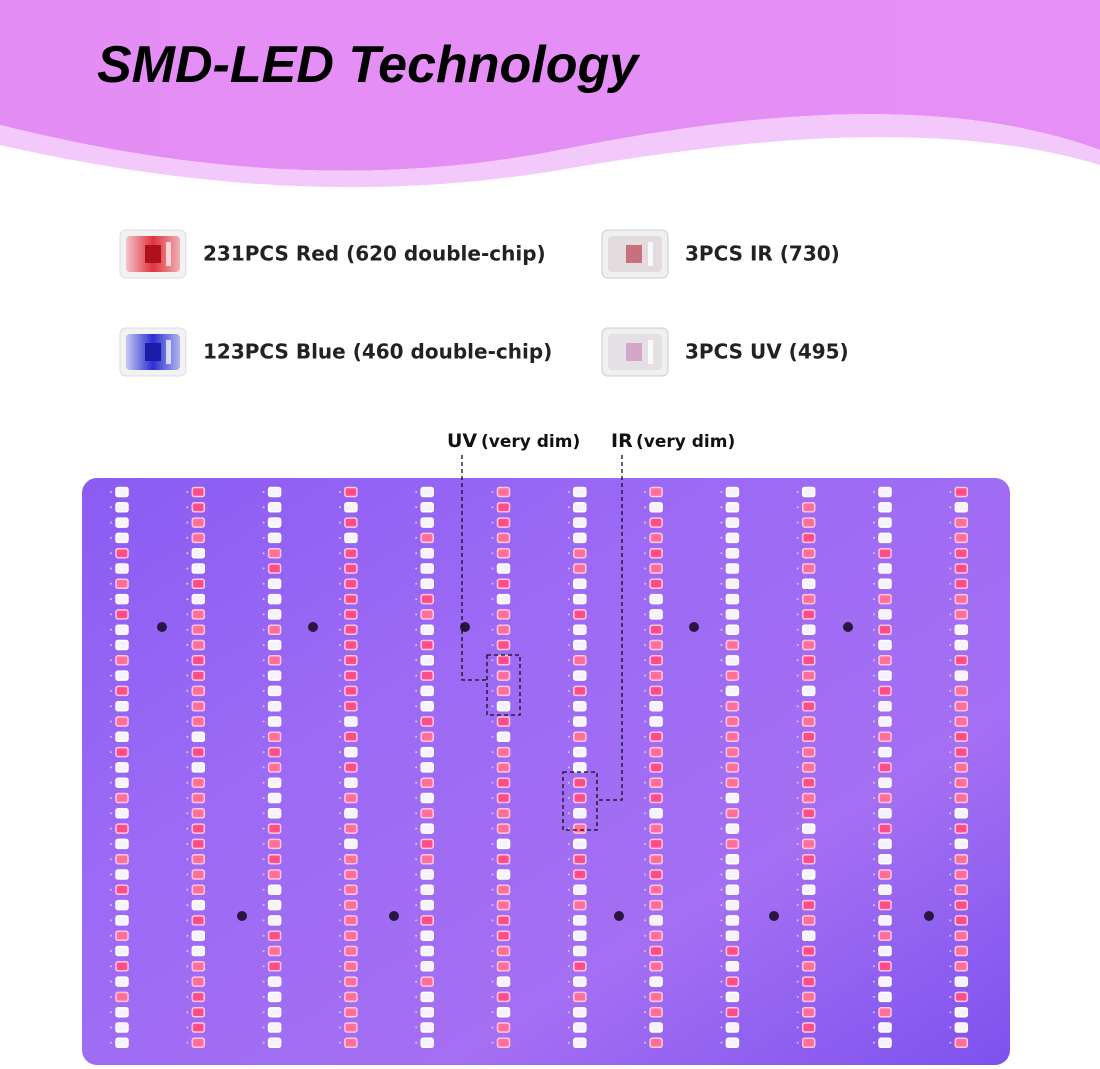 This screenshot has height=1069, width=1100. I want to click on mount-hole, so click(162, 627).